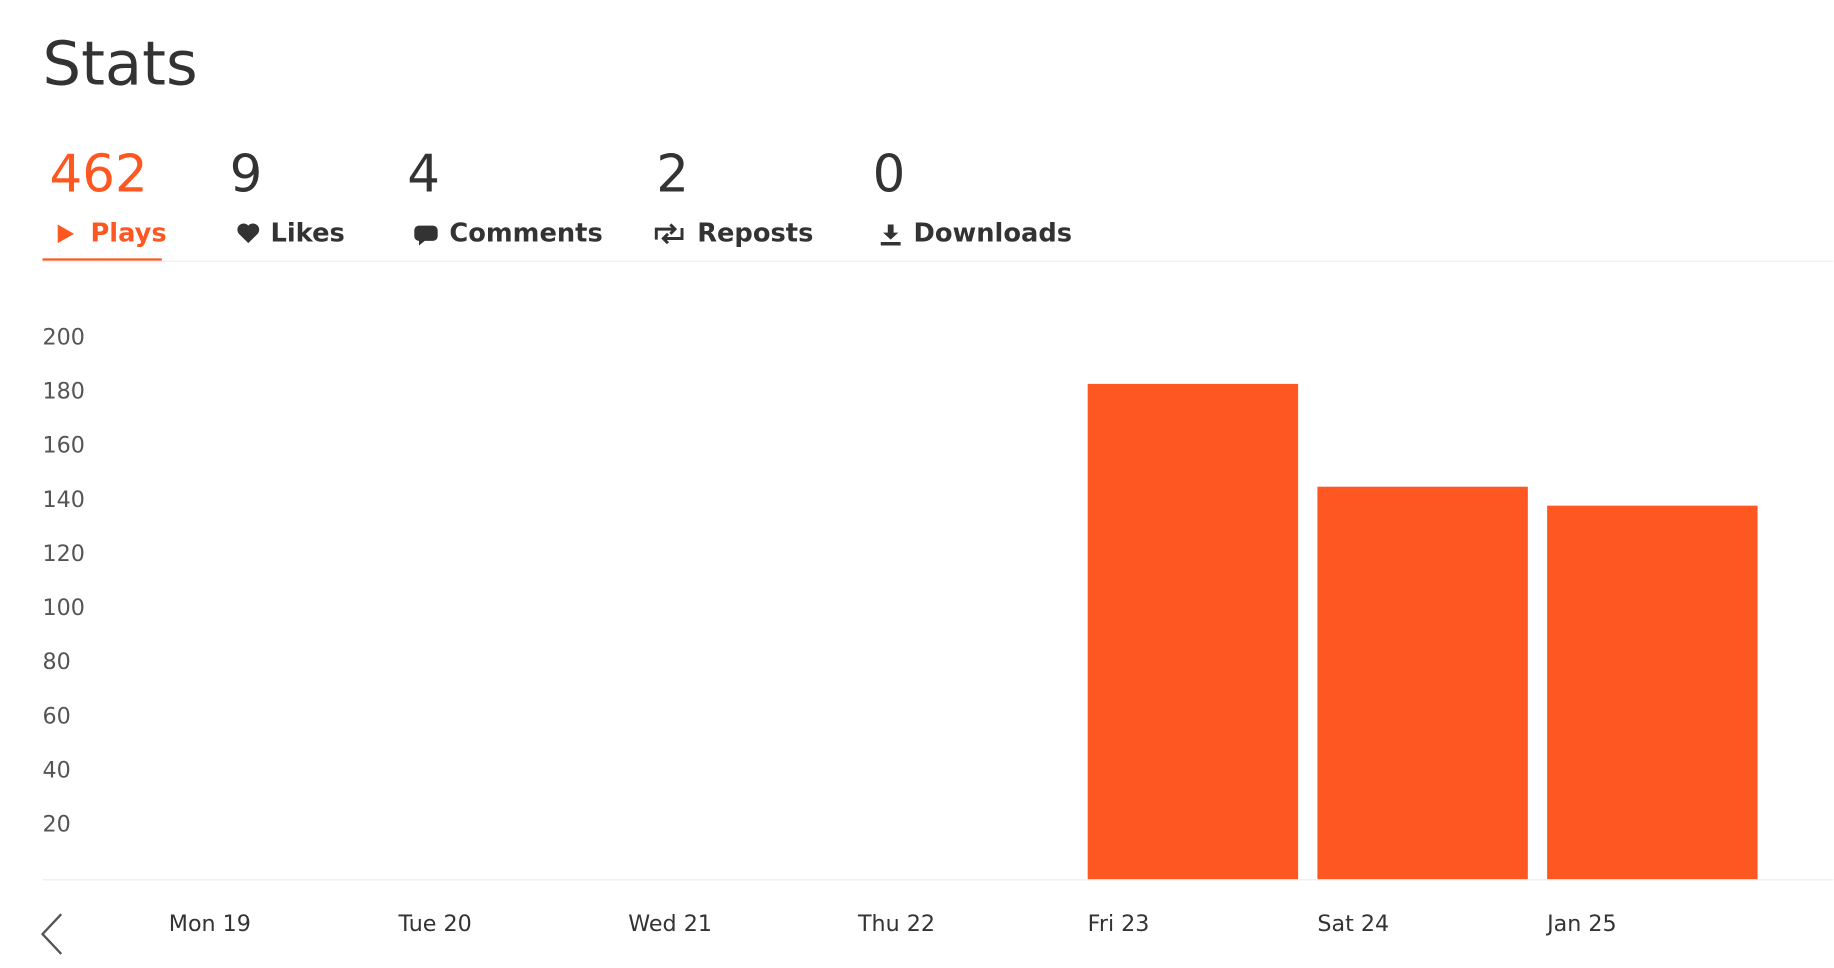 The height and width of the screenshot is (968, 1834). I want to click on download-icon, so click(890, 235).